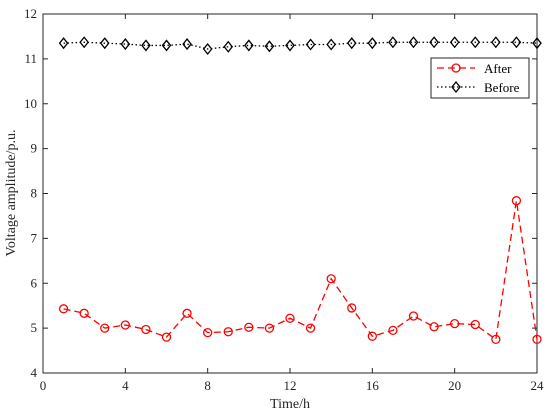 This screenshot has height=417, width=550. What do you see at coordinates (456, 68) in the screenshot?
I see `legend-marker-after` at bounding box center [456, 68].